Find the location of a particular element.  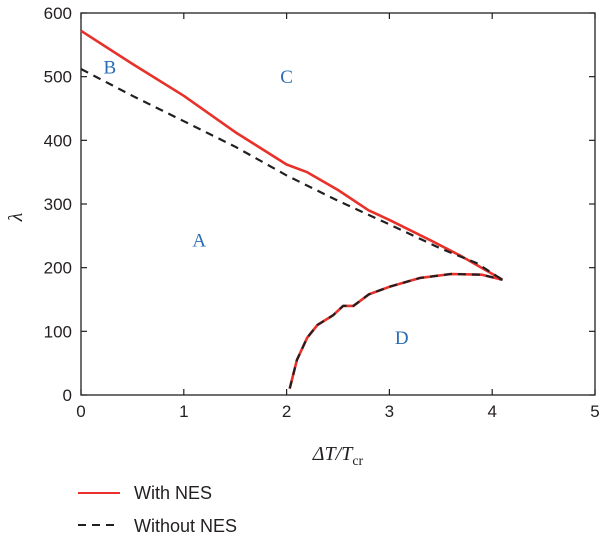

y-axis-title: λ is located at coordinates (16, 217).